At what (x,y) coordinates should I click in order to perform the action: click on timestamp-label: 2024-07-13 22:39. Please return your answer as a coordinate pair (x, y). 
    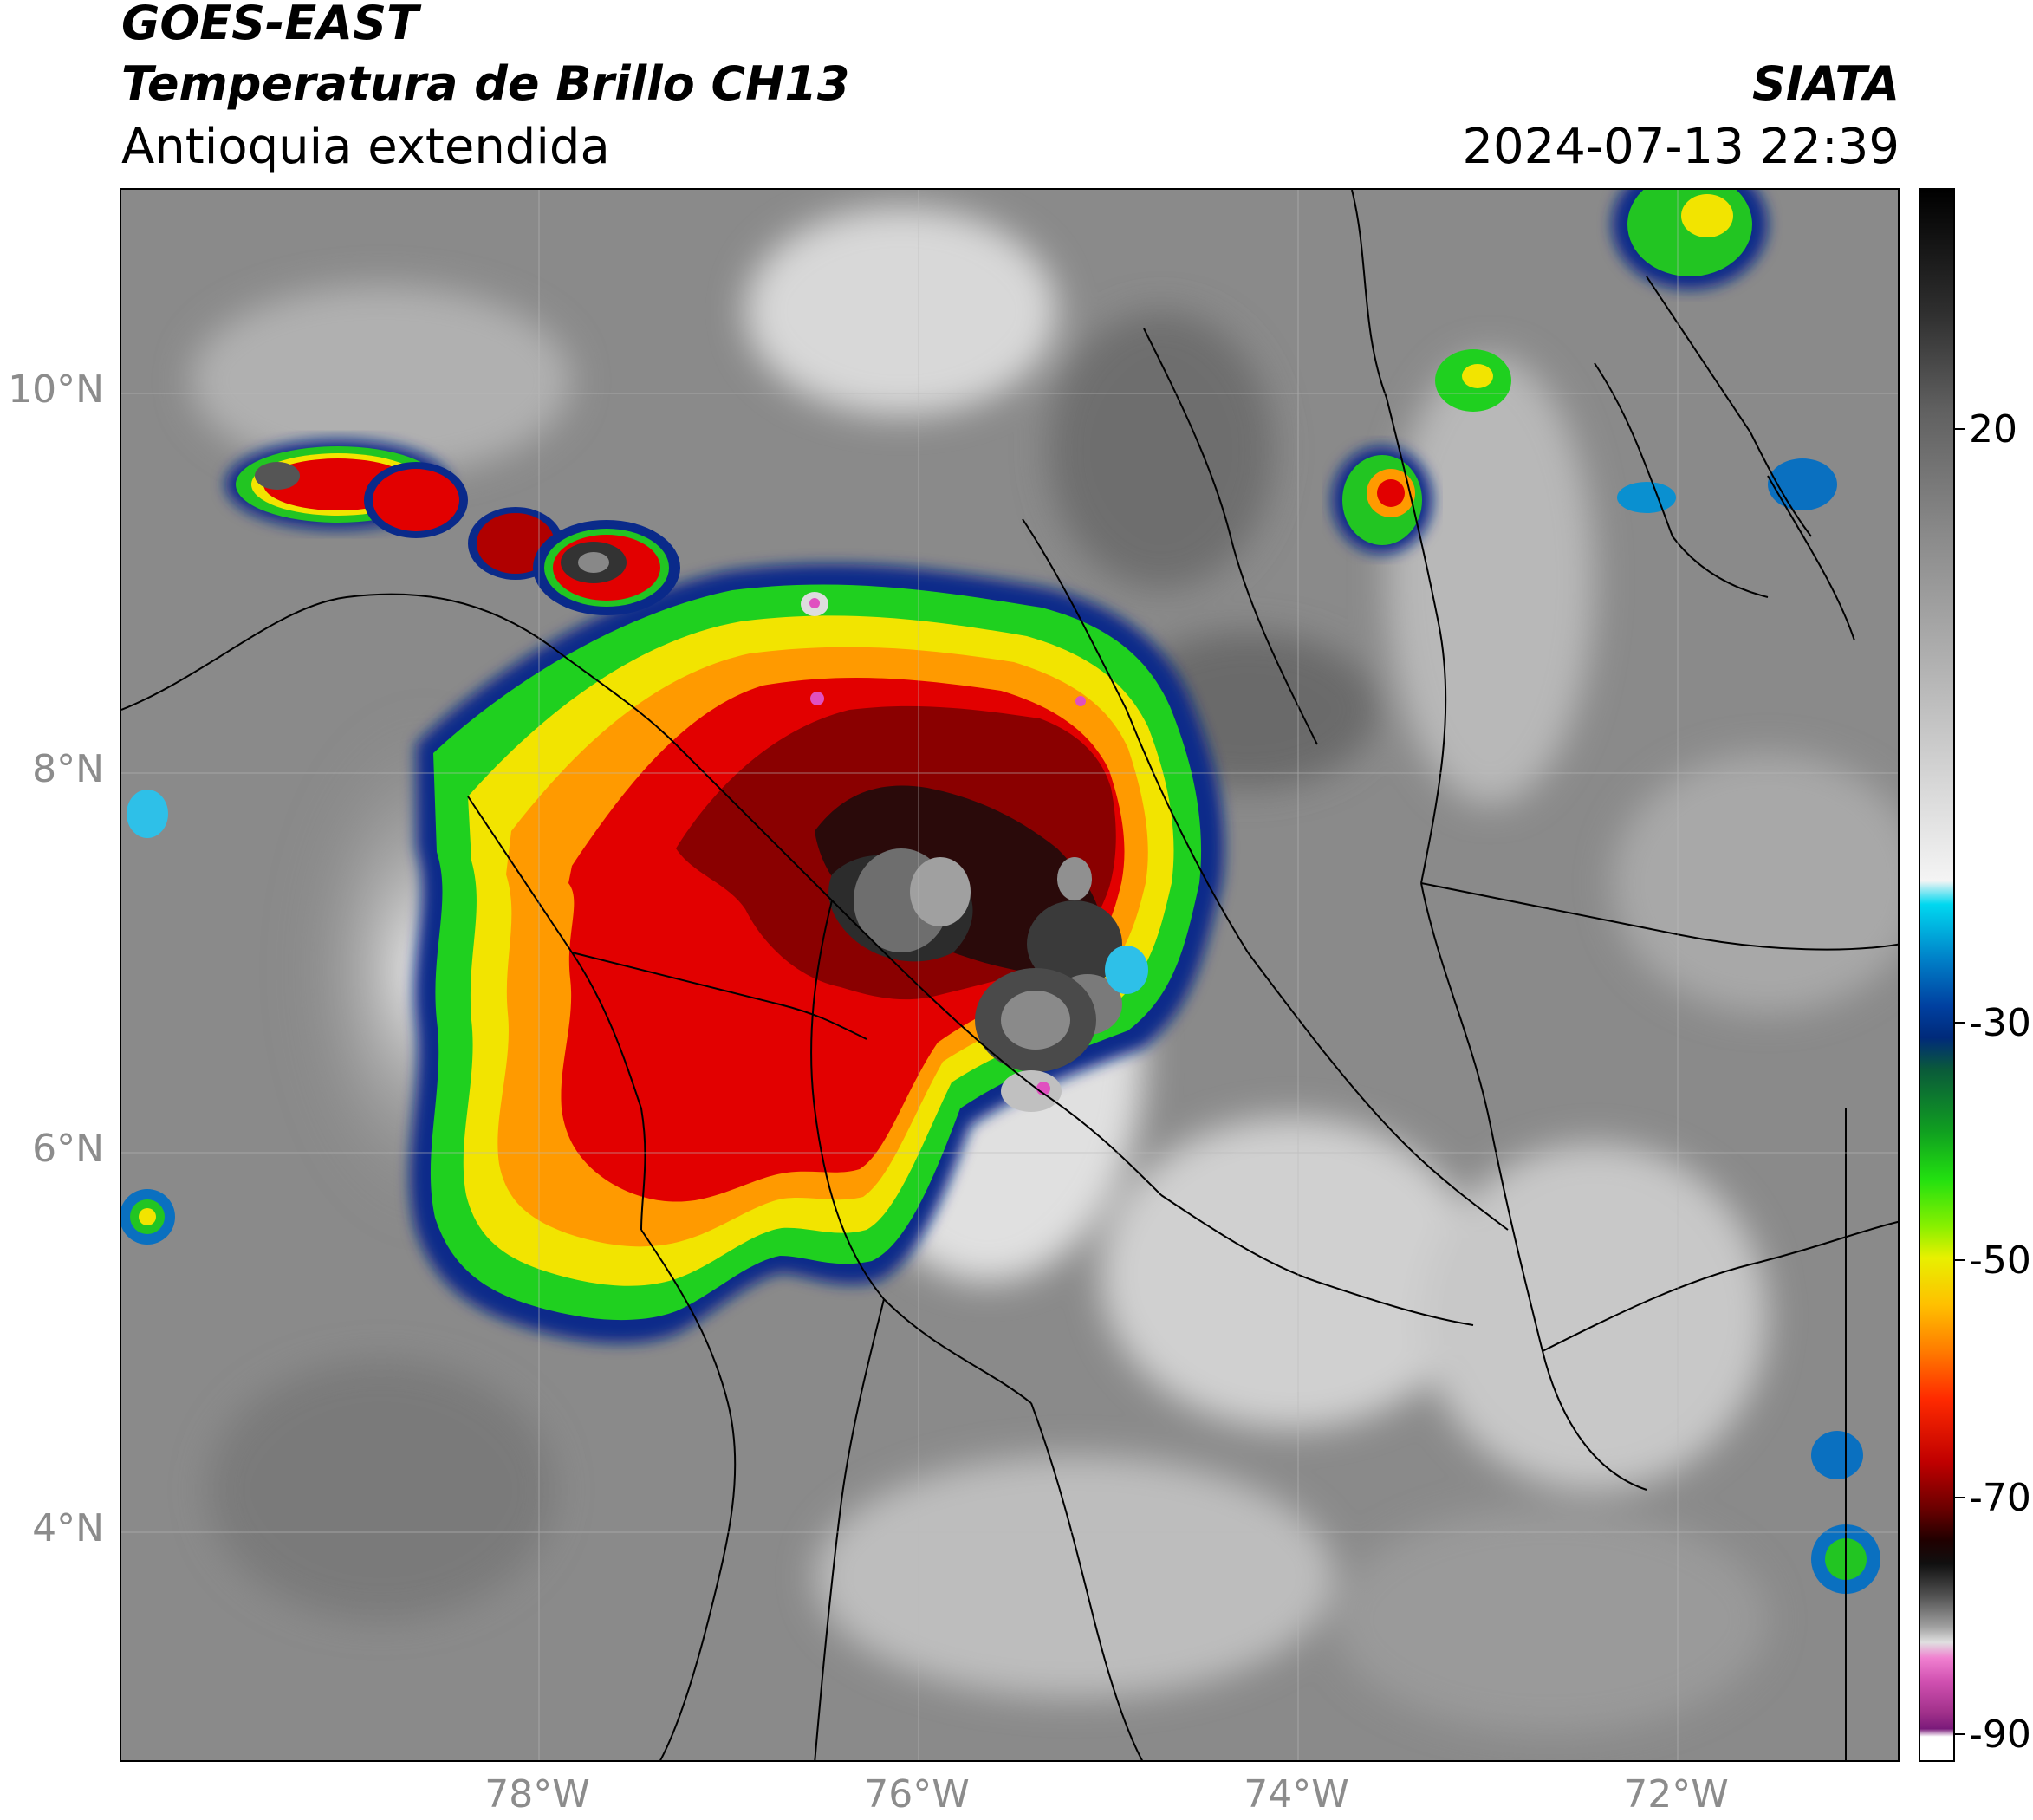
    Looking at the image, I should click on (1681, 147).